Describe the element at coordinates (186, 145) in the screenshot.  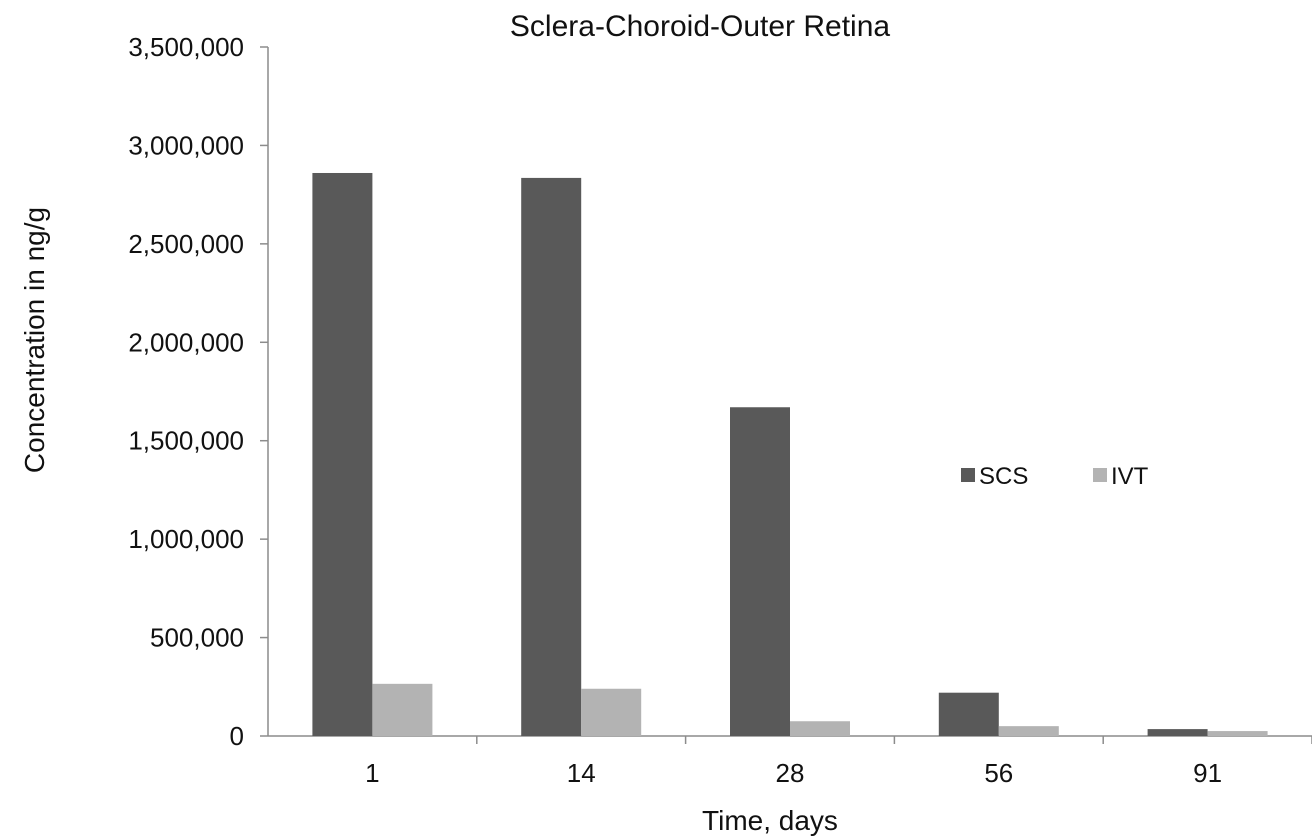
I see `y-tick-label: 3,000,000` at that location.